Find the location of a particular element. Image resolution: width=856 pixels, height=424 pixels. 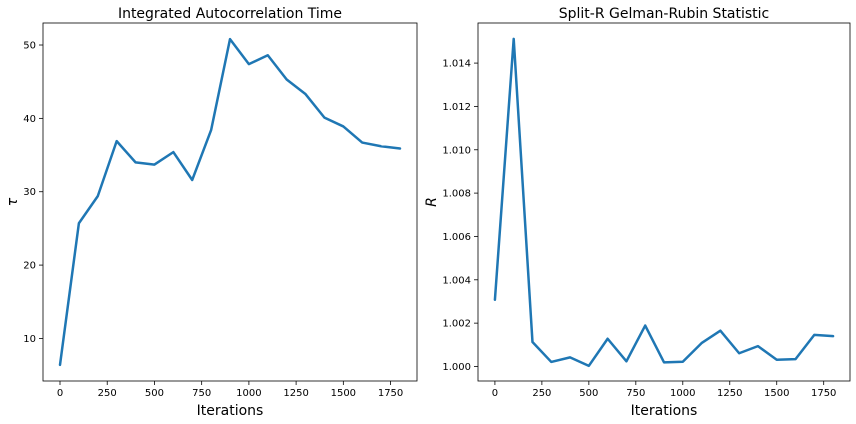

y-tick-label: 1.000 is located at coordinates (456, 367).